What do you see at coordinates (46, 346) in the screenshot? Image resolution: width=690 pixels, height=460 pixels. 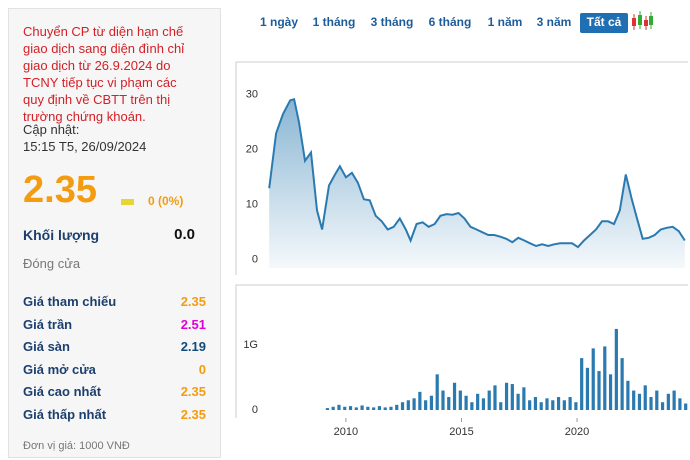 I see `stat-label: Giá sàn` at bounding box center [46, 346].